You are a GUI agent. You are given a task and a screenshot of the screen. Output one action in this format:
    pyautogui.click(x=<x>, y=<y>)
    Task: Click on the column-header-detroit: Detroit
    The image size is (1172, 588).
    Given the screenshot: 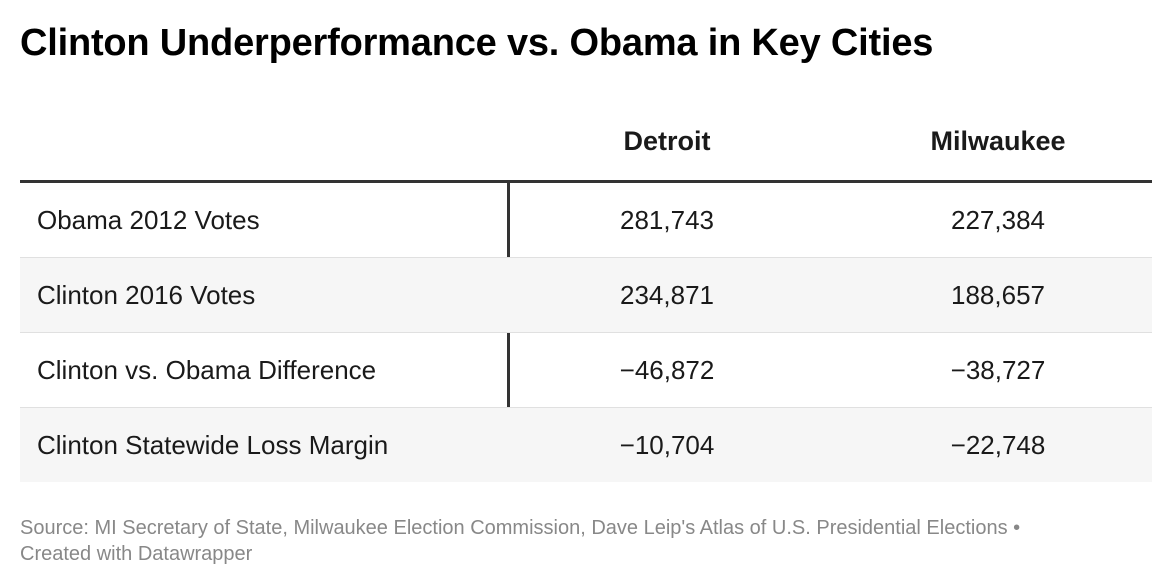 What is the action you would take?
    pyautogui.click(x=667, y=141)
    